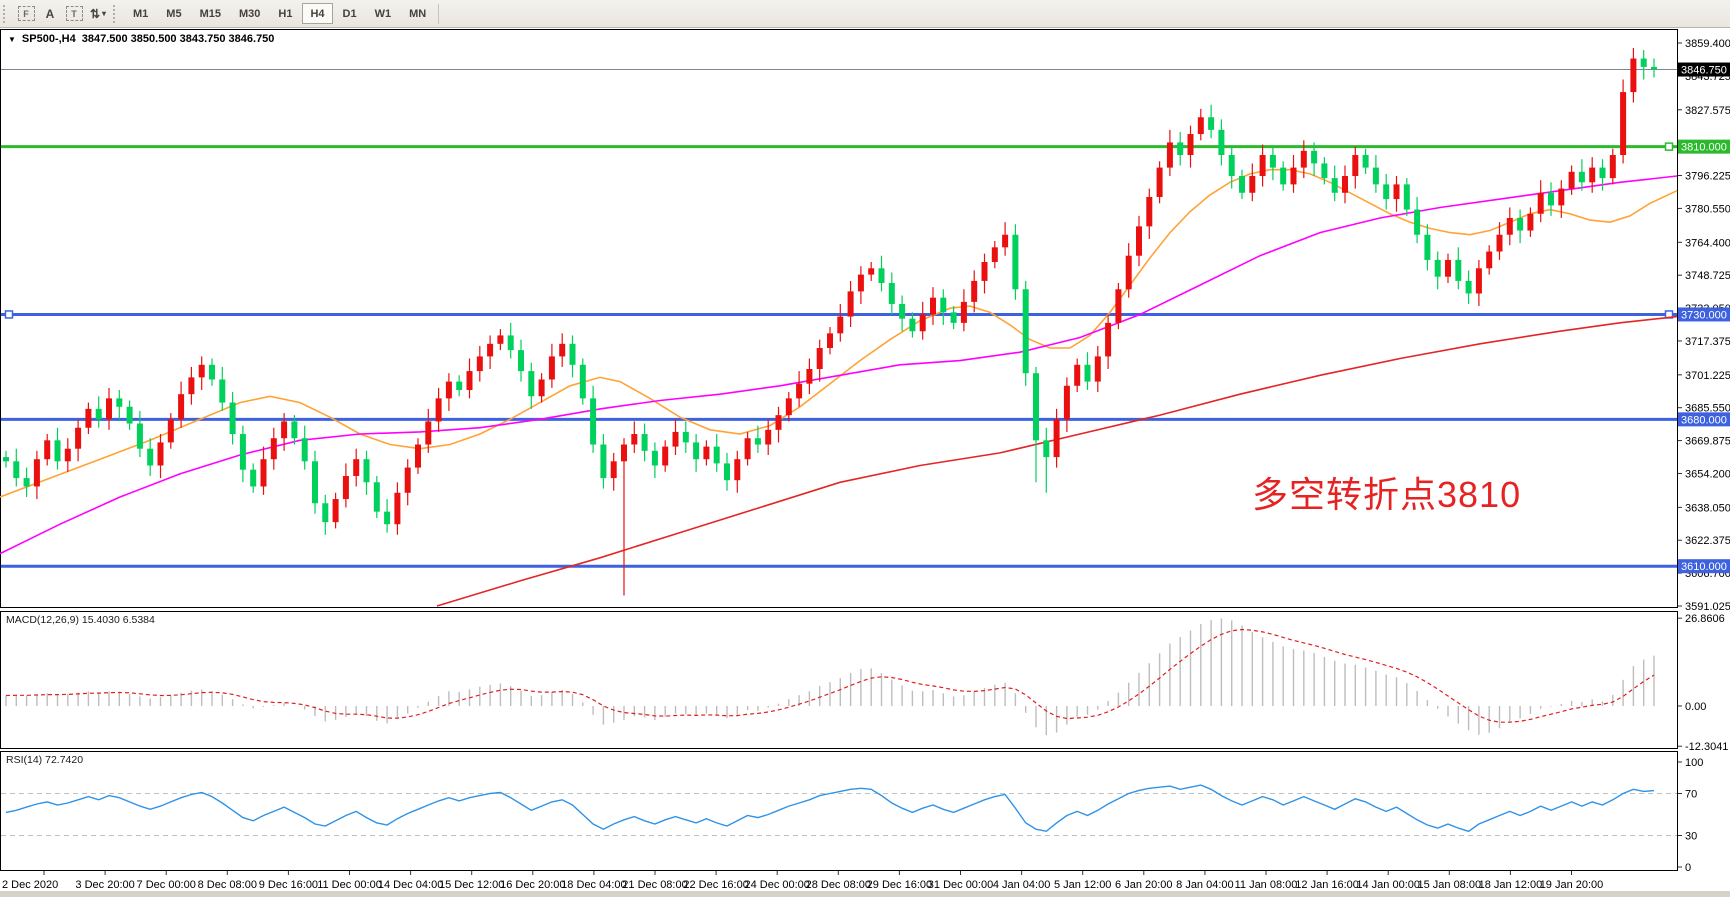 Image resolution: width=1730 pixels, height=897 pixels. What do you see at coordinates (1572, 885) in the screenshot?
I see `time-tick-label: 19 Jan 20:00` at bounding box center [1572, 885].